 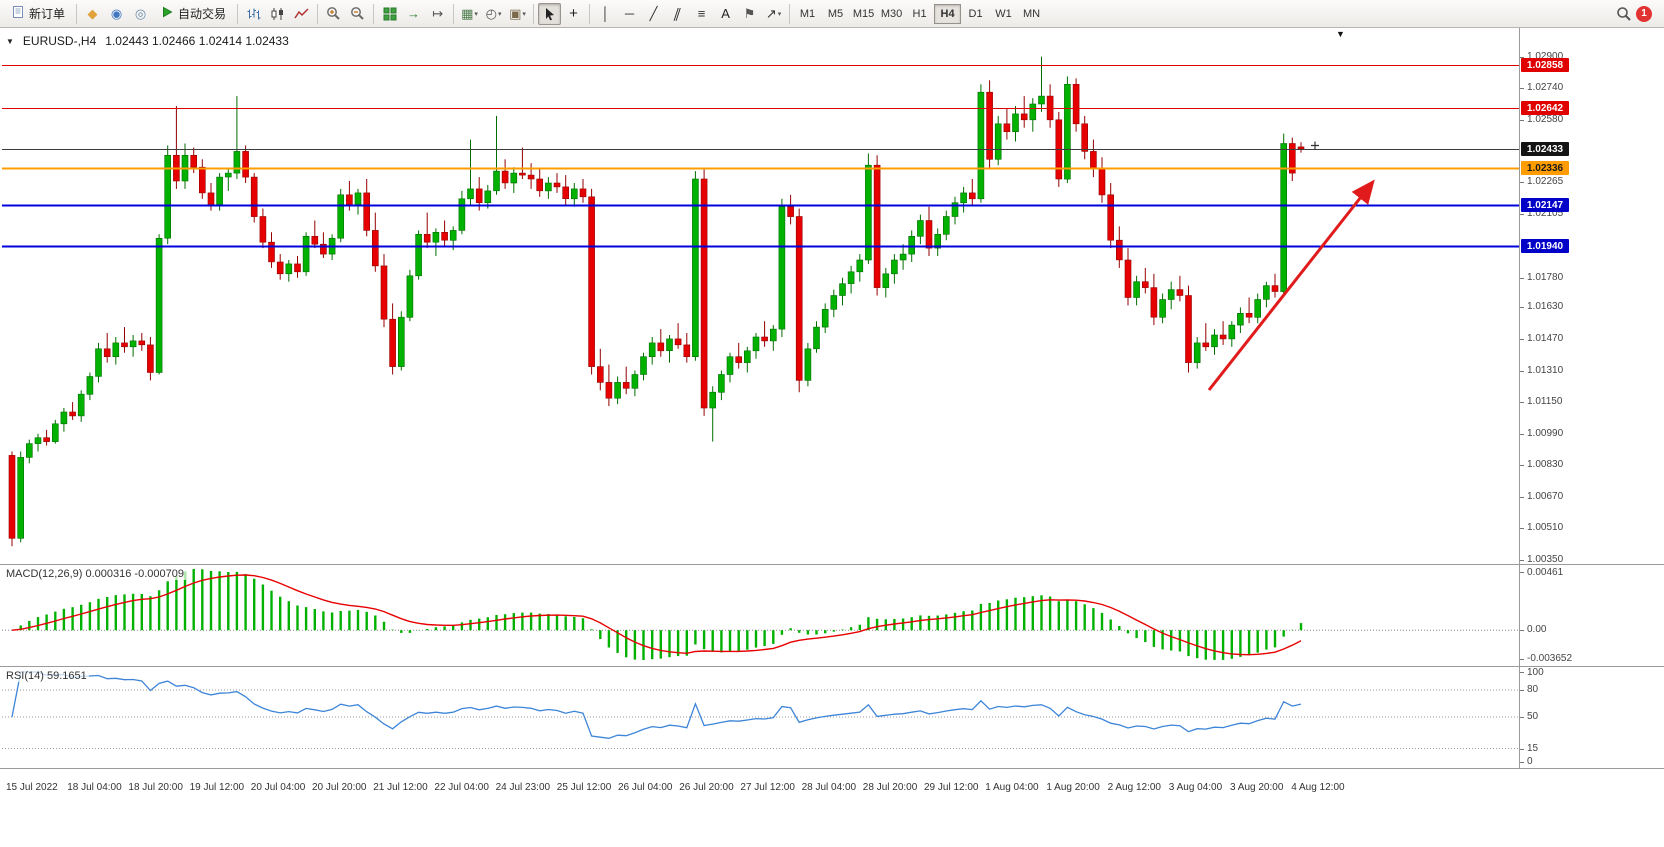 What do you see at coordinates (1195, 787) in the screenshot?
I see `time-axis-label: 3 Aug 04:00` at bounding box center [1195, 787].